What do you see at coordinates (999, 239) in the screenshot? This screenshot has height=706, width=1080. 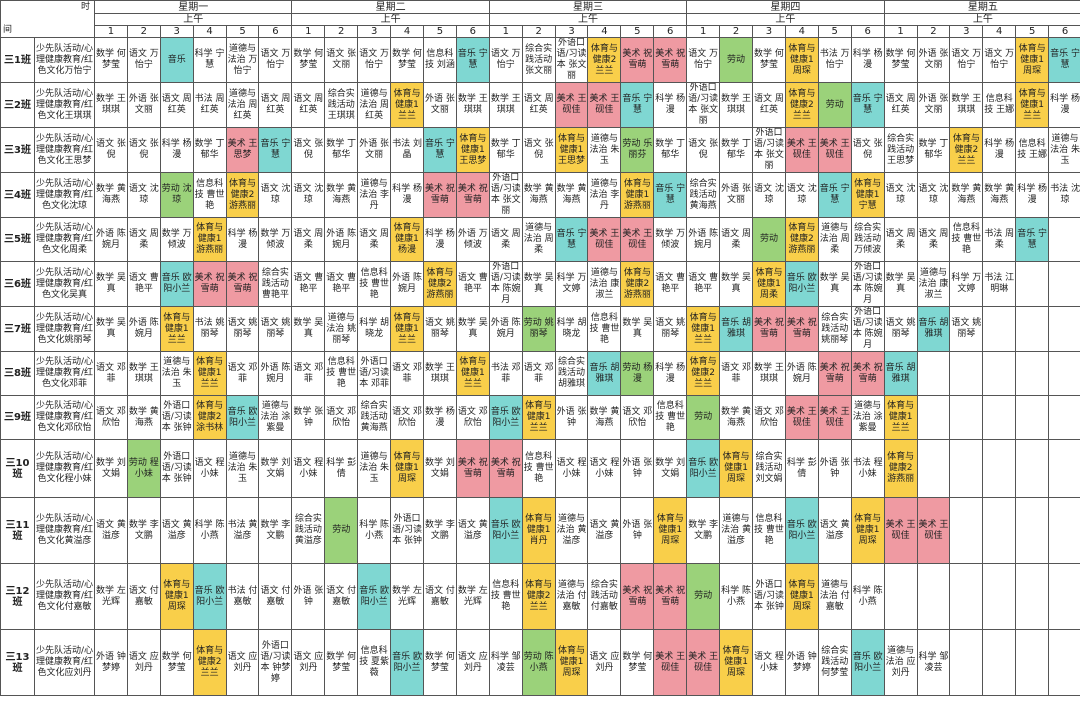 I see `lesson-cell: 书法 周柔` at bounding box center [999, 239].